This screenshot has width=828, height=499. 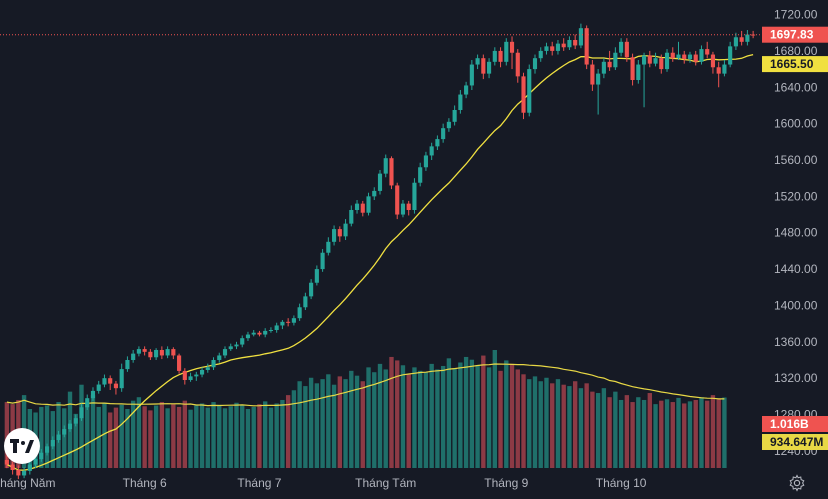 What do you see at coordinates (796, 124) in the screenshot?
I see `y-tick-label: 1600.00` at bounding box center [796, 124].